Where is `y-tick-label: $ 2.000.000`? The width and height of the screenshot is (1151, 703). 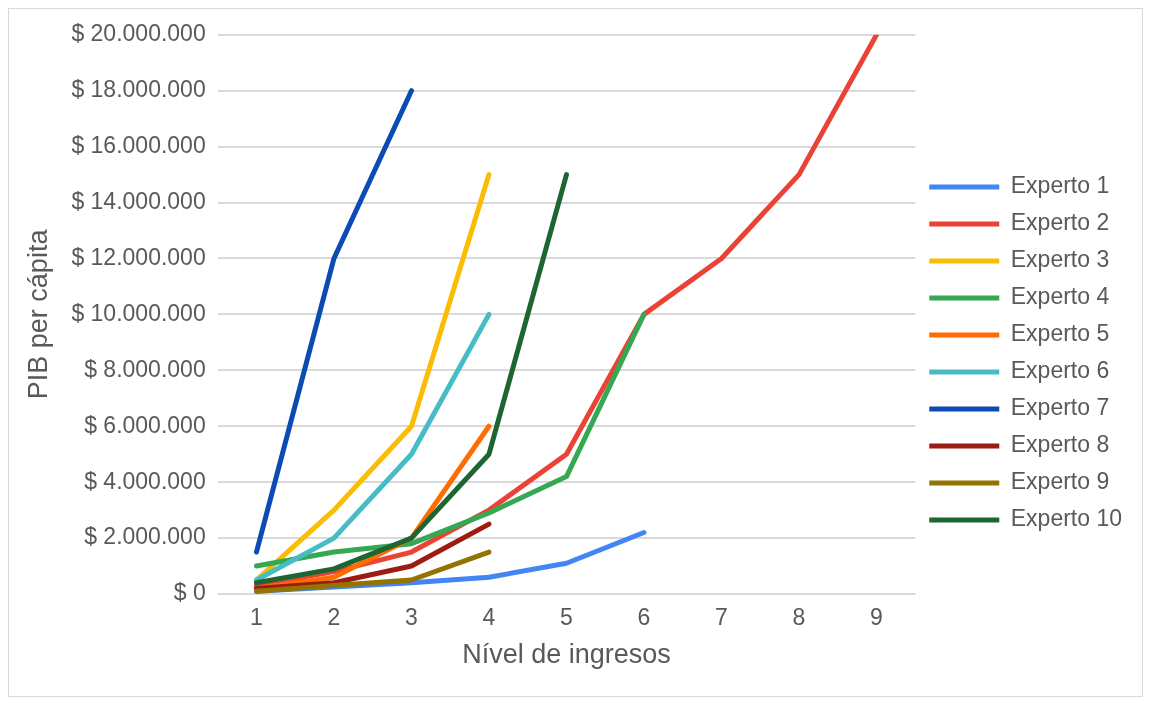
y-tick-label: $ 2.000.000 is located at coordinates (145, 536).